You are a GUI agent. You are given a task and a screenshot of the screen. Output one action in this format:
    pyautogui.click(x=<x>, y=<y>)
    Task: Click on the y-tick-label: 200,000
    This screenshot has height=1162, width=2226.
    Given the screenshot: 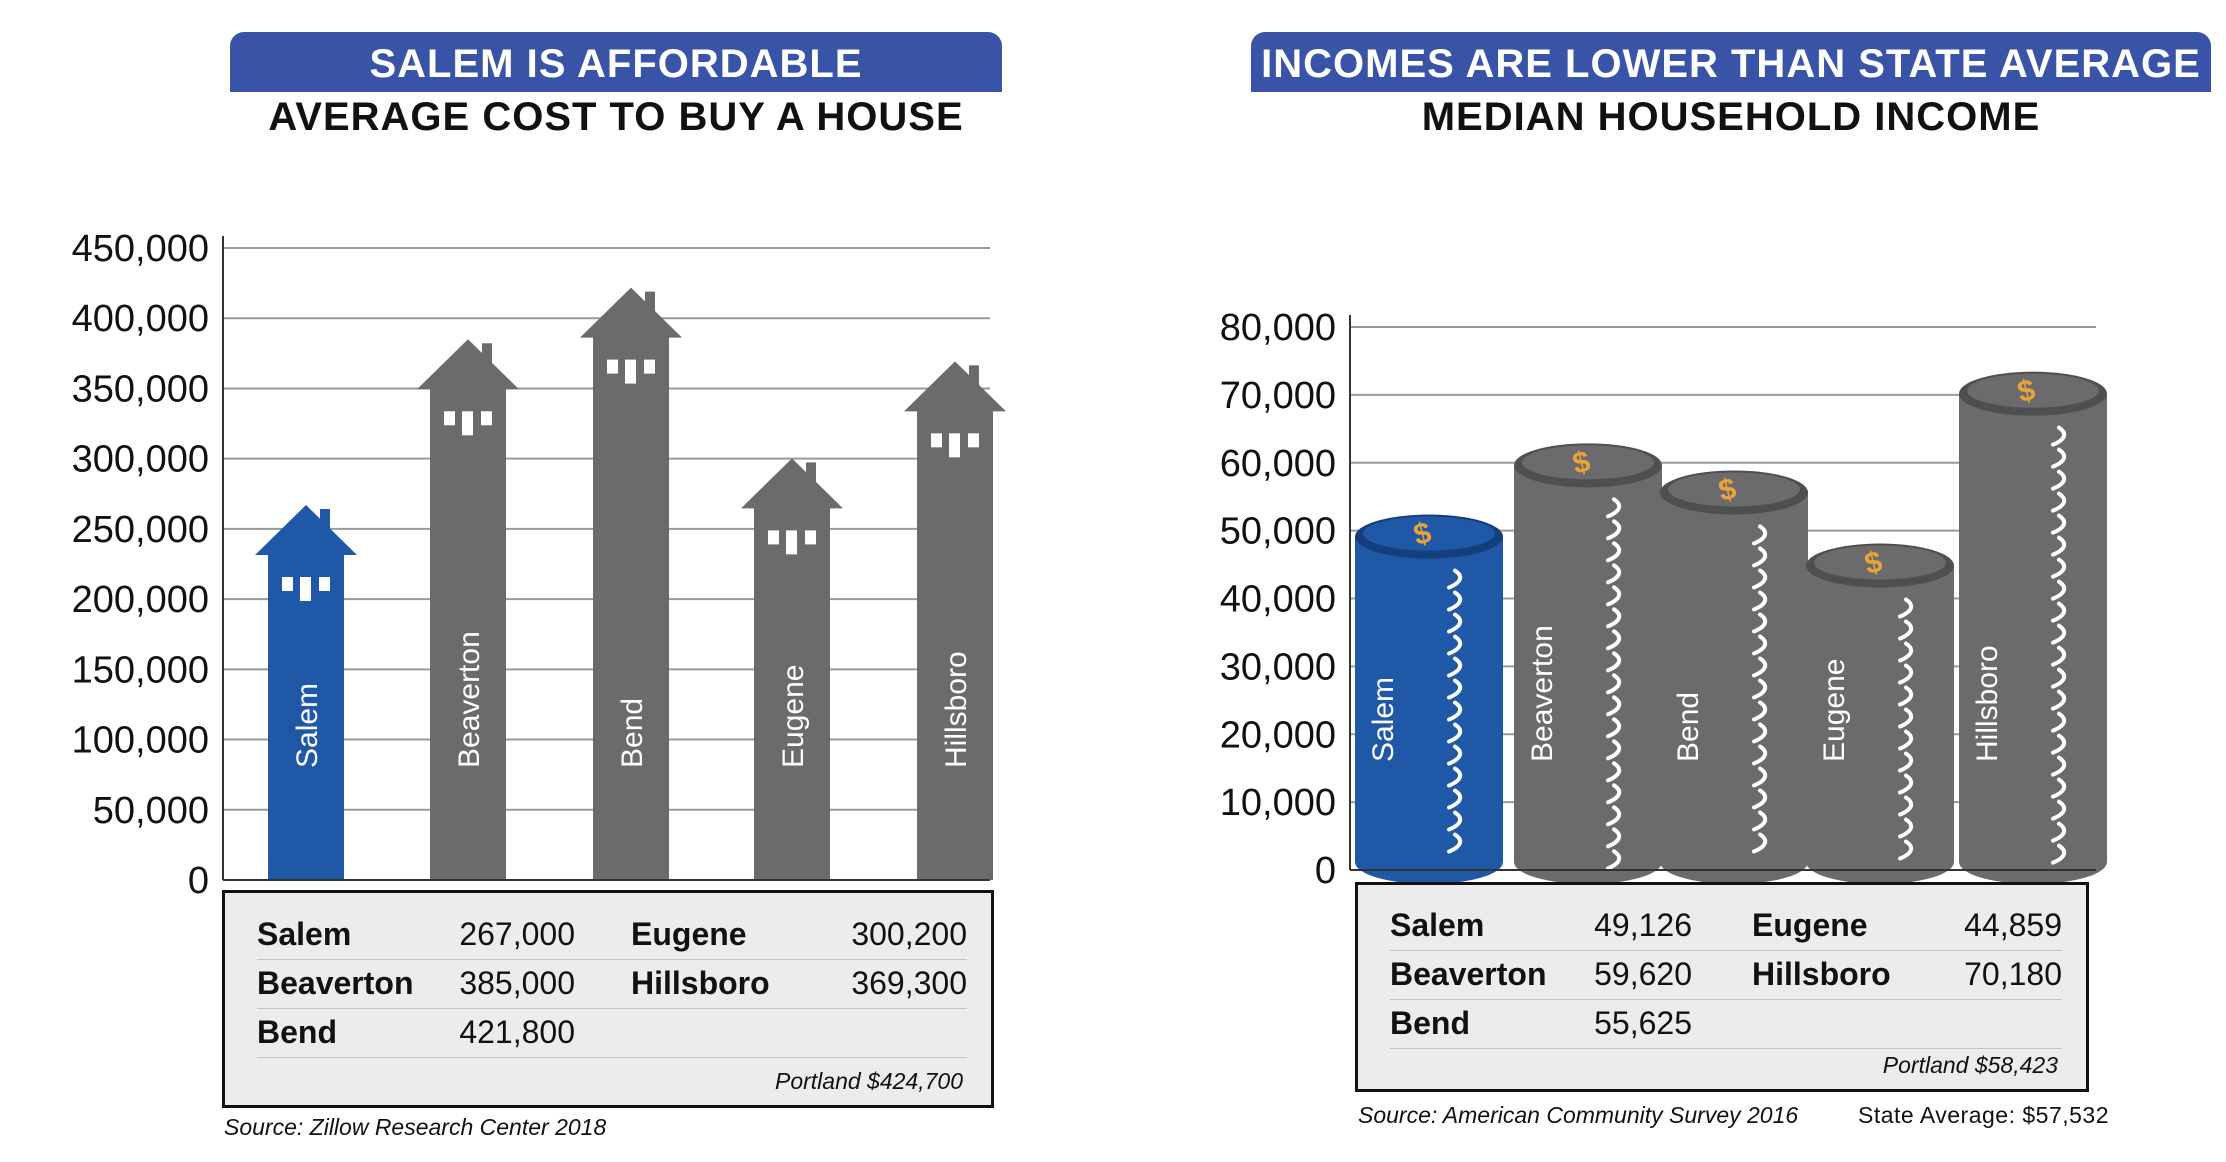 What is the action you would take?
    pyautogui.click(x=140, y=600)
    